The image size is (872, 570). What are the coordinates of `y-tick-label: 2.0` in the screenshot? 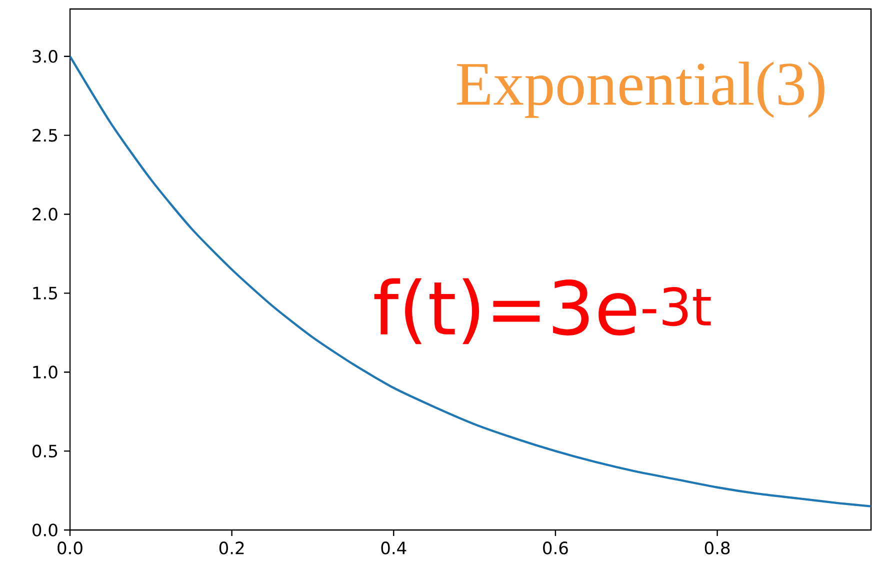 It's located at (45, 214).